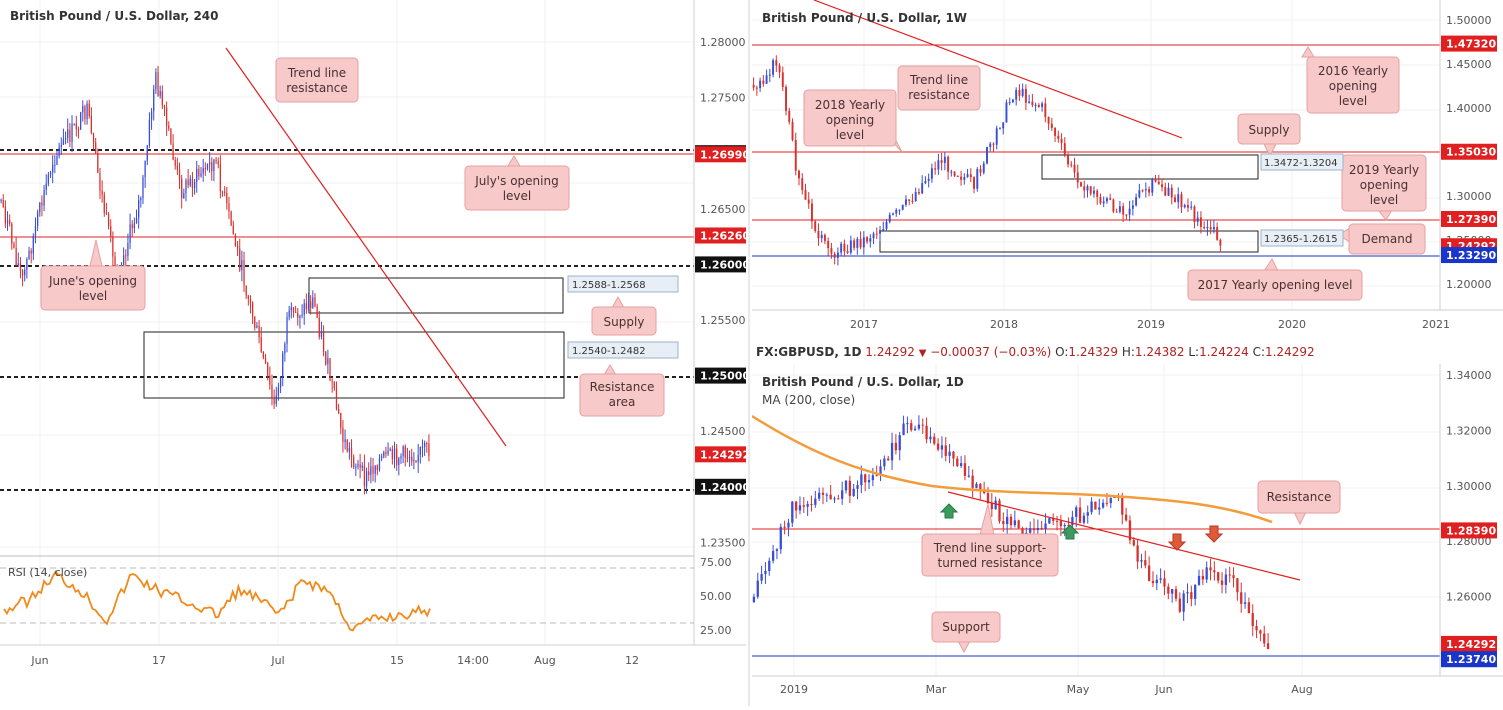 The width and height of the screenshot is (1503, 710). I want to click on h4-price-tag-bg, so click(723, 154).